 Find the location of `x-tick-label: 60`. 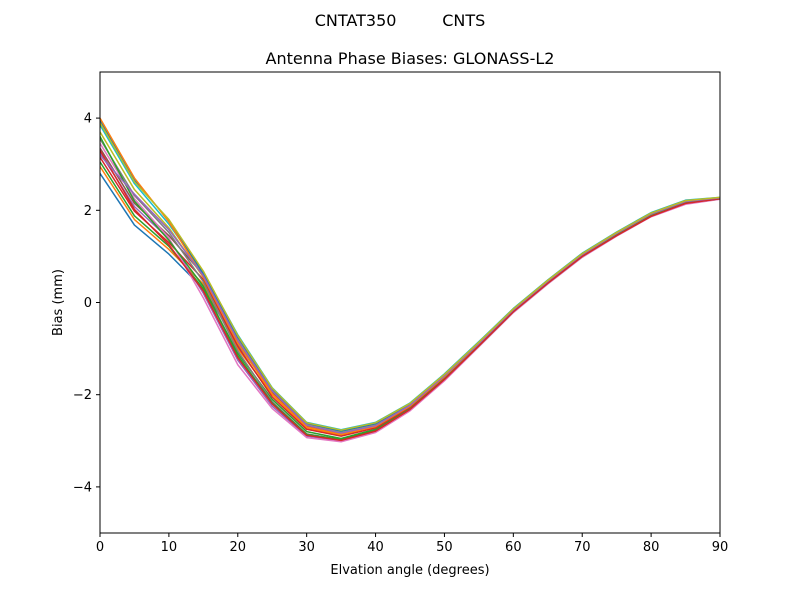

x-tick-label: 60 is located at coordinates (513, 547).